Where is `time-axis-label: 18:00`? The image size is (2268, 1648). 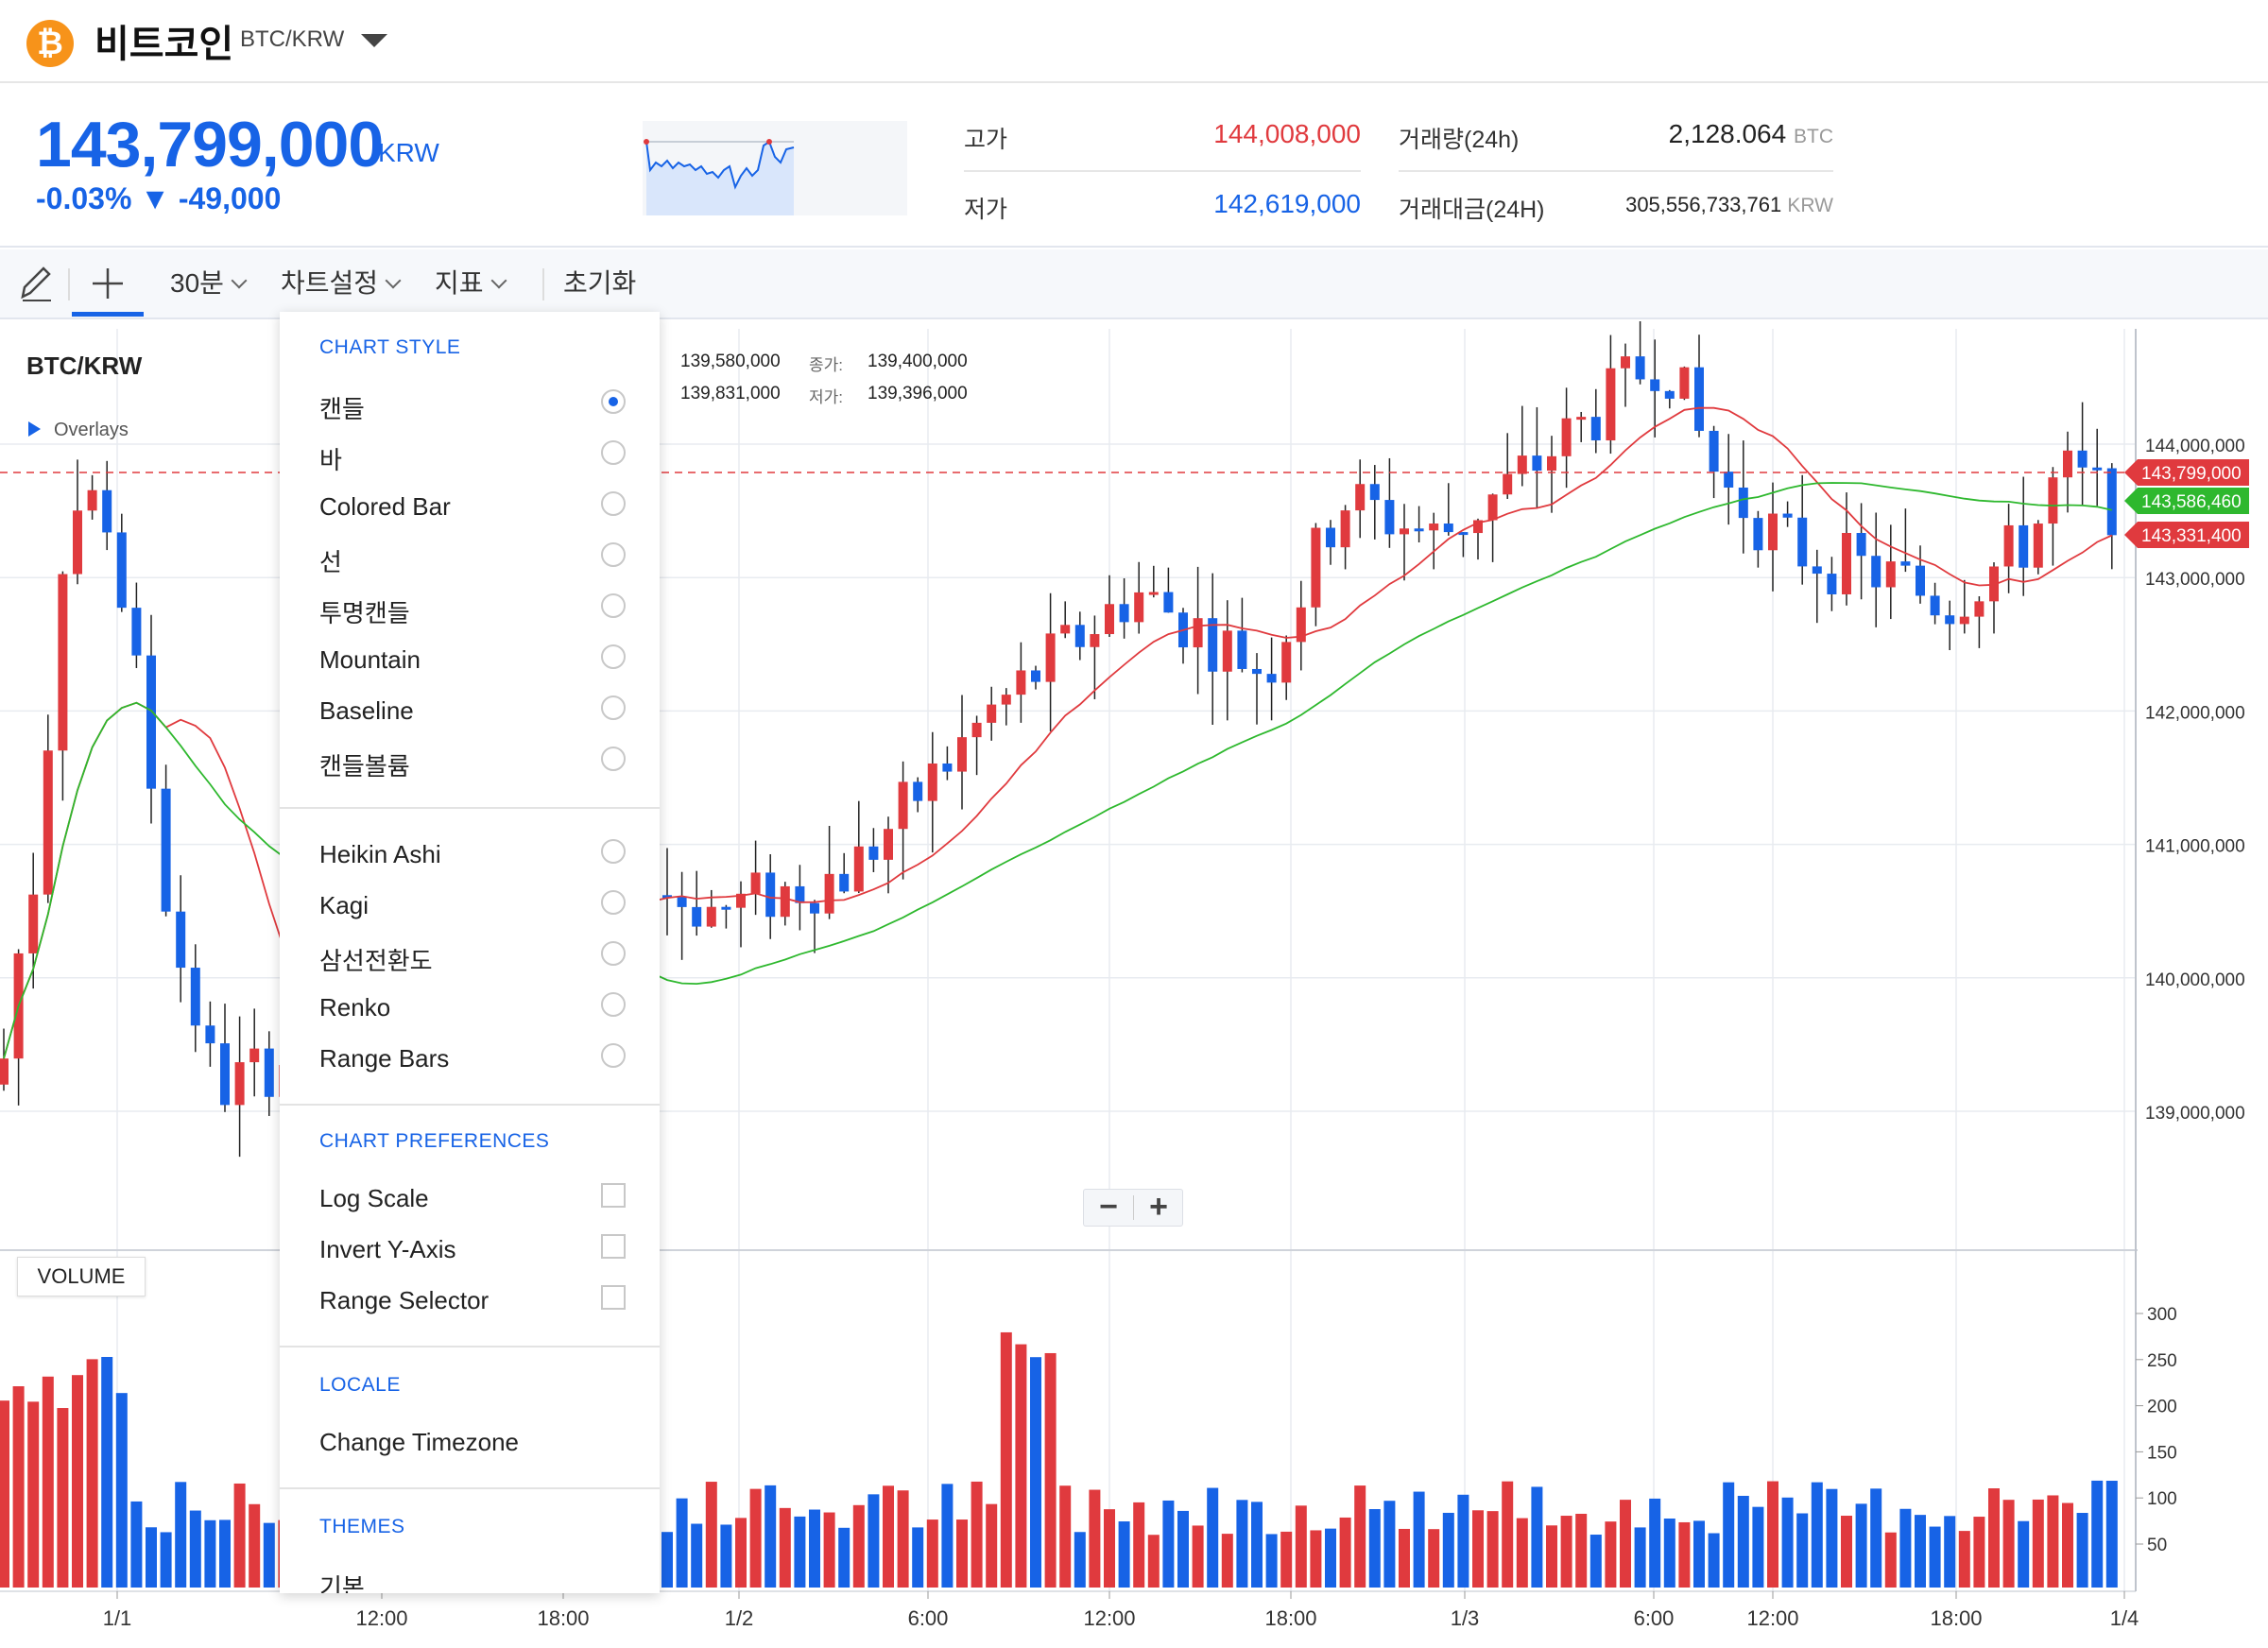 time-axis-label: 18:00 is located at coordinates (1956, 1618).